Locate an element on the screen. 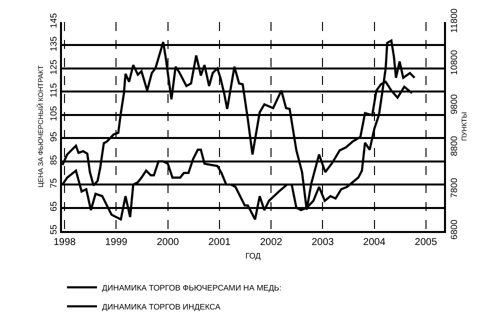 The image size is (494, 333). y-tick-label: 85 is located at coordinates (53, 159).